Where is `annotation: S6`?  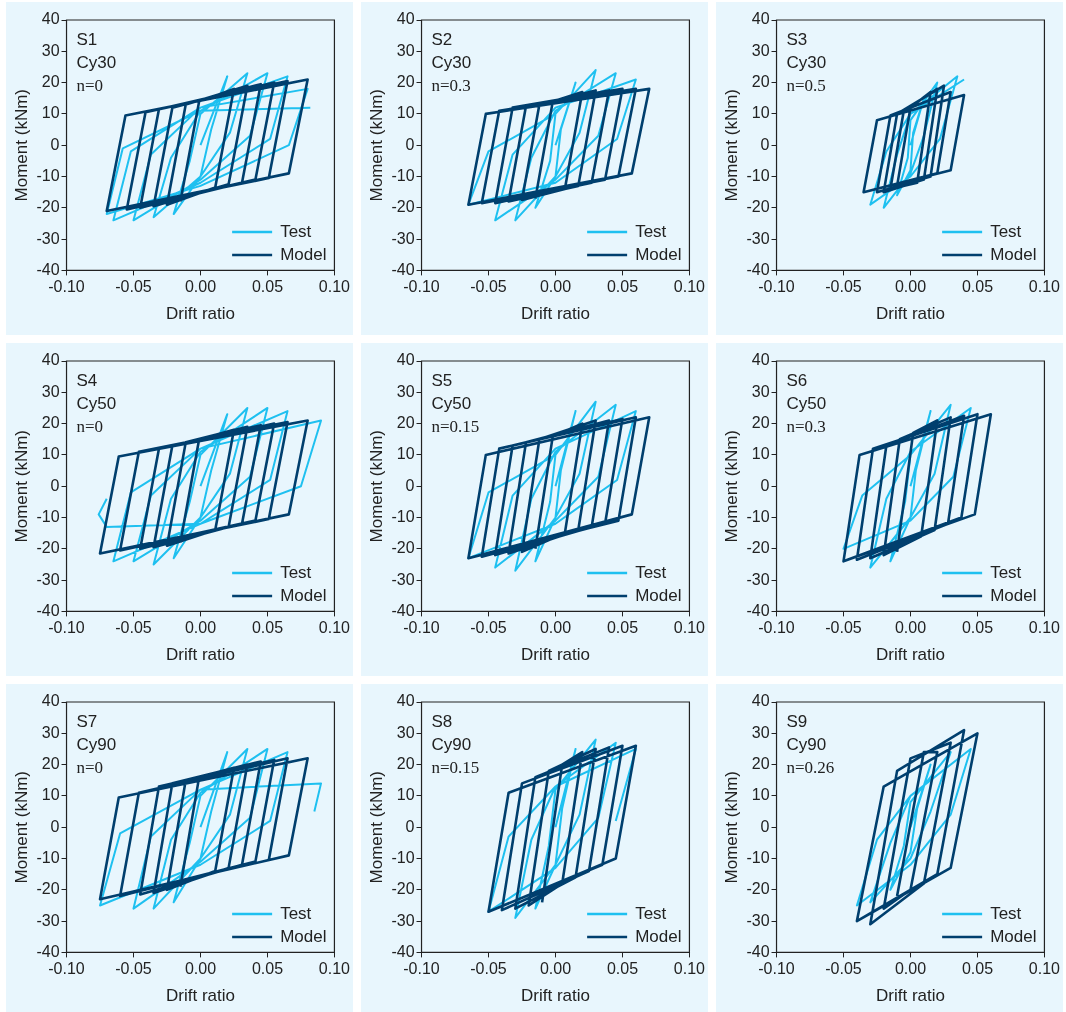 annotation: S6 is located at coordinates (797, 381).